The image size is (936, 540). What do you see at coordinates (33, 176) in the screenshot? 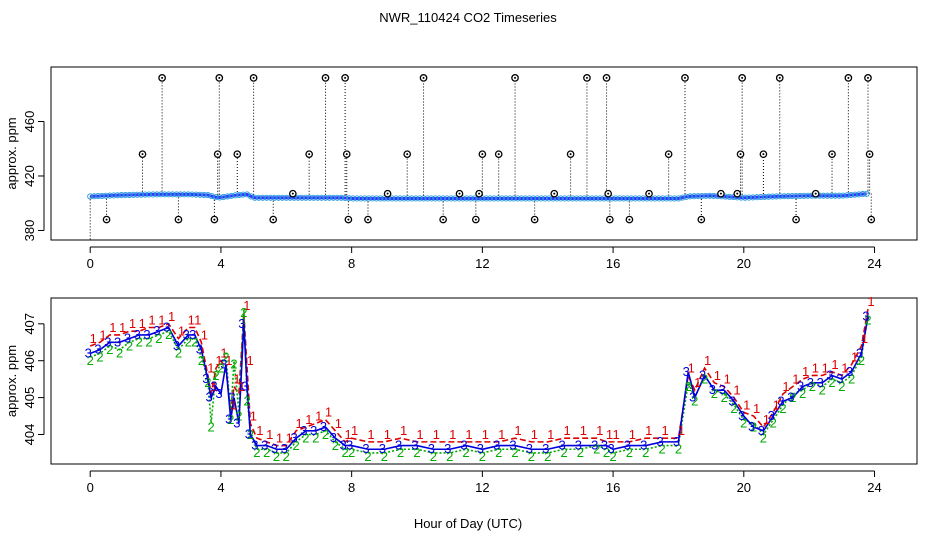
I see `top-y-axis: 380 420 460` at bounding box center [33, 176].